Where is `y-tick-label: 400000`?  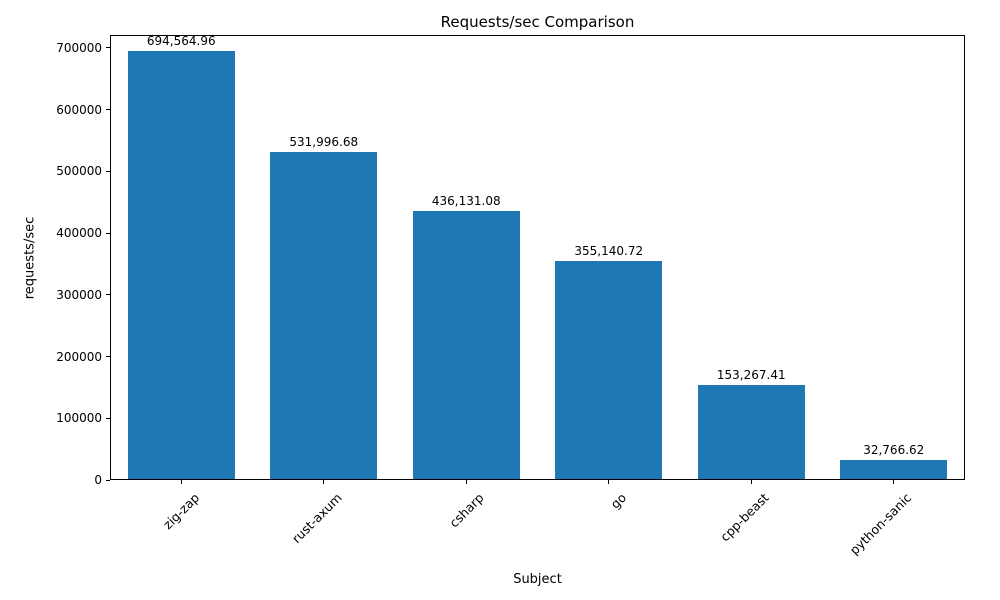
y-tick-label: 400000 is located at coordinates (79, 233).